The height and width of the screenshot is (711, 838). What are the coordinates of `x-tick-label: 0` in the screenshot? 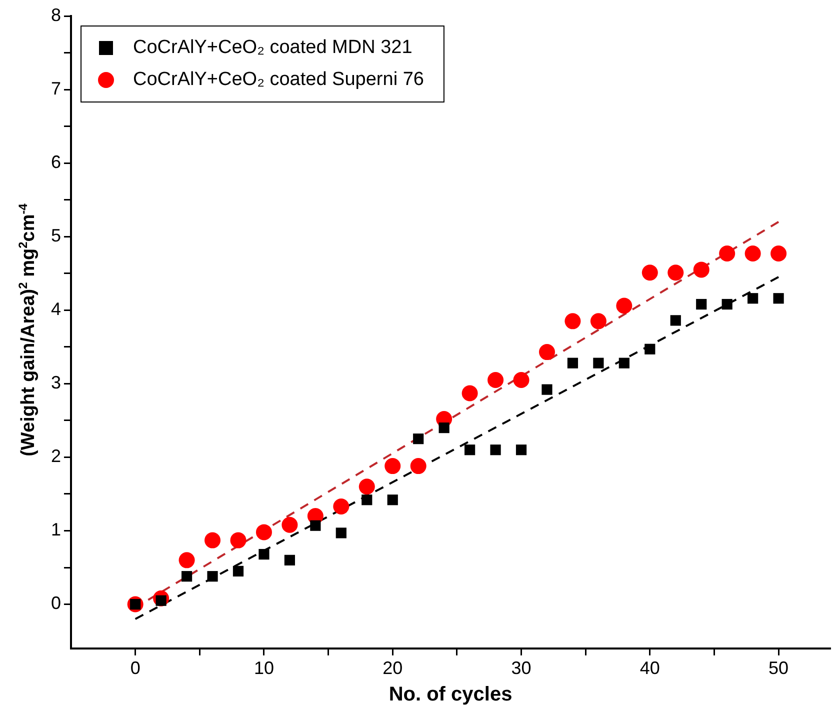 It's located at (135, 668).